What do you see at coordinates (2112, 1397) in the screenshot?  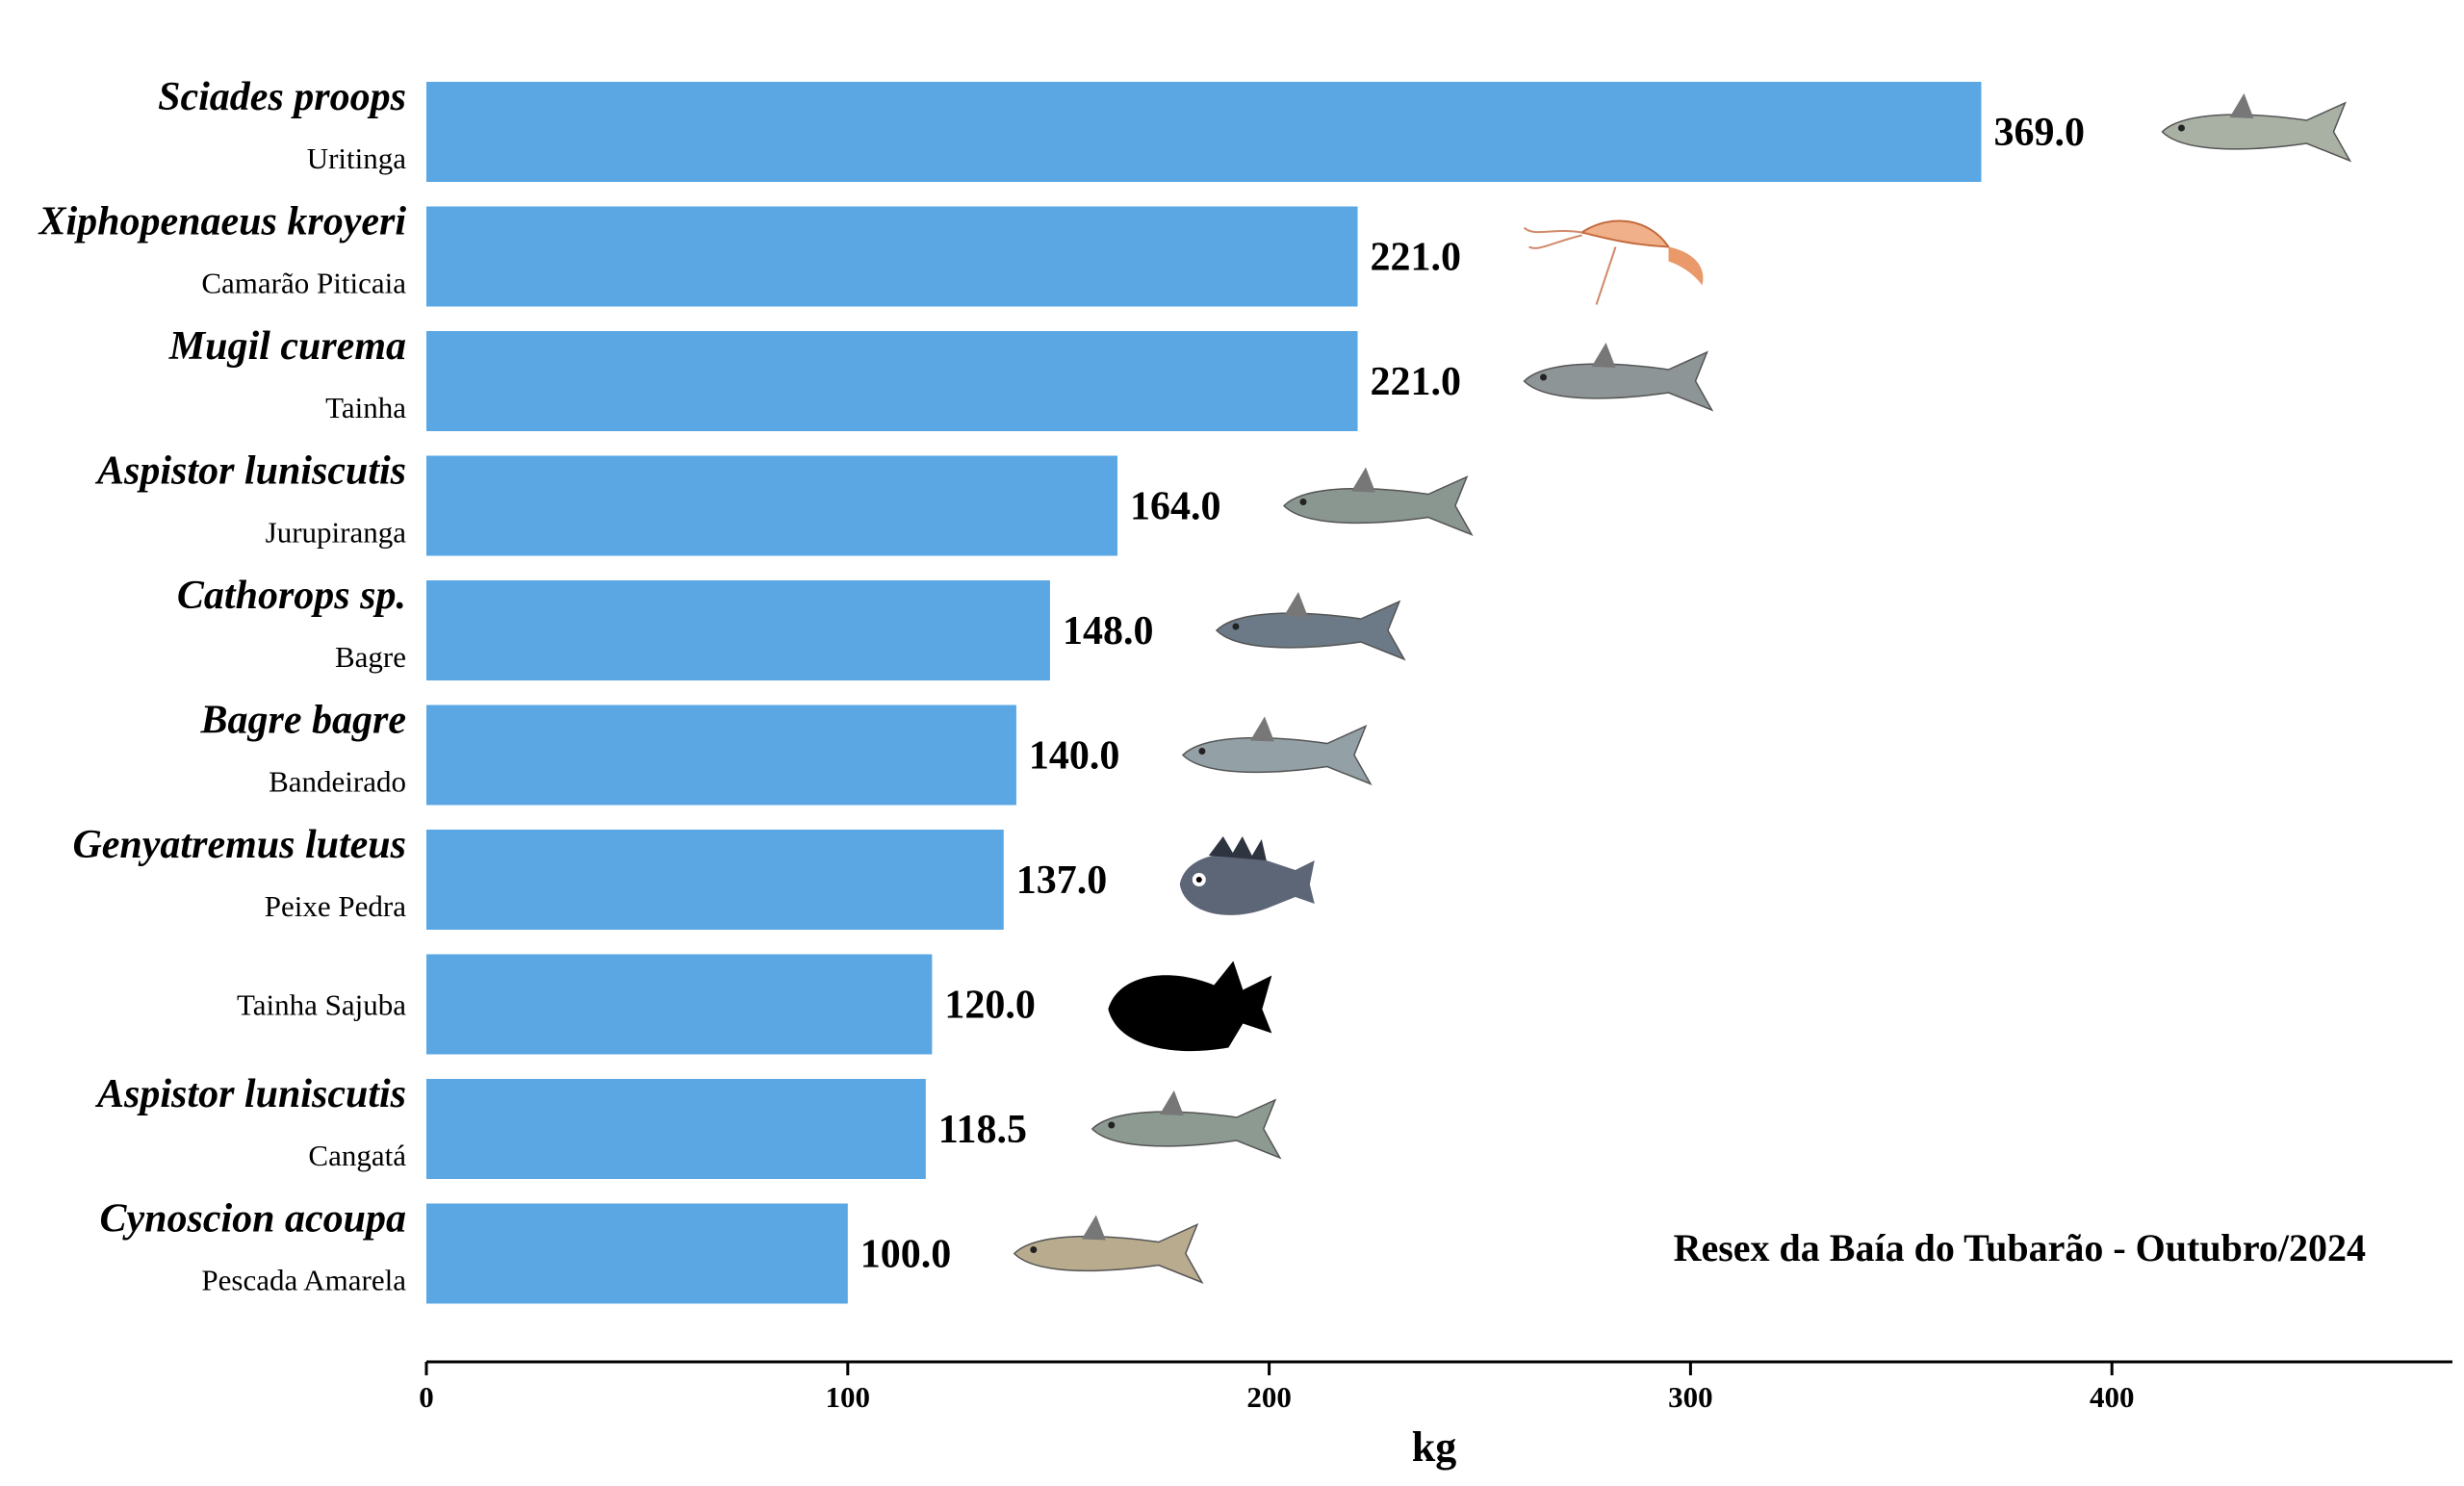 I see `x-tick-label-400: 400` at bounding box center [2112, 1397].